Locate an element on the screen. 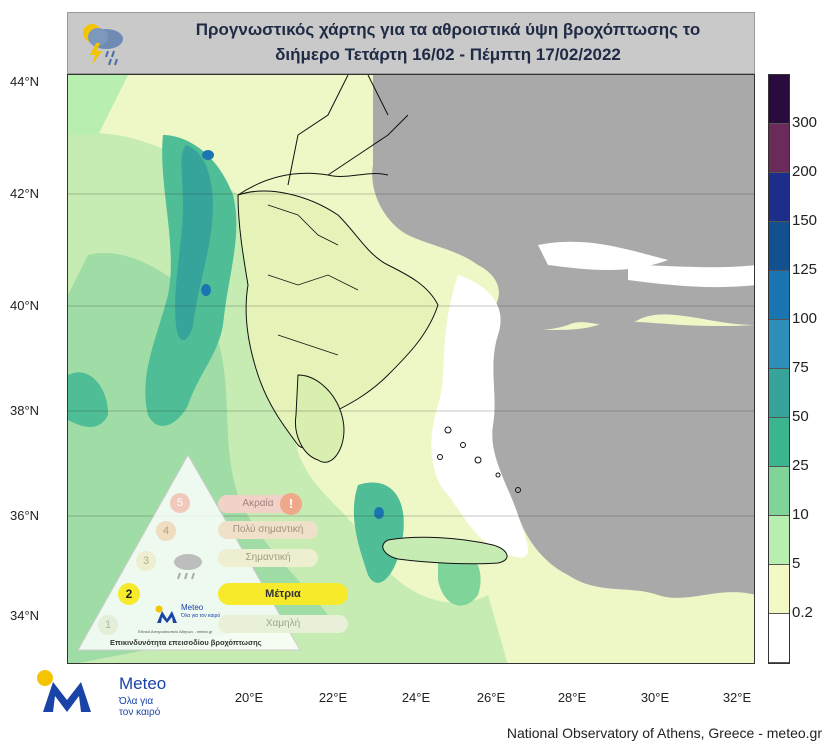 This screenshot has height=756, width=830. lat-label-34: 34°N is located at coordinates (25, 615).